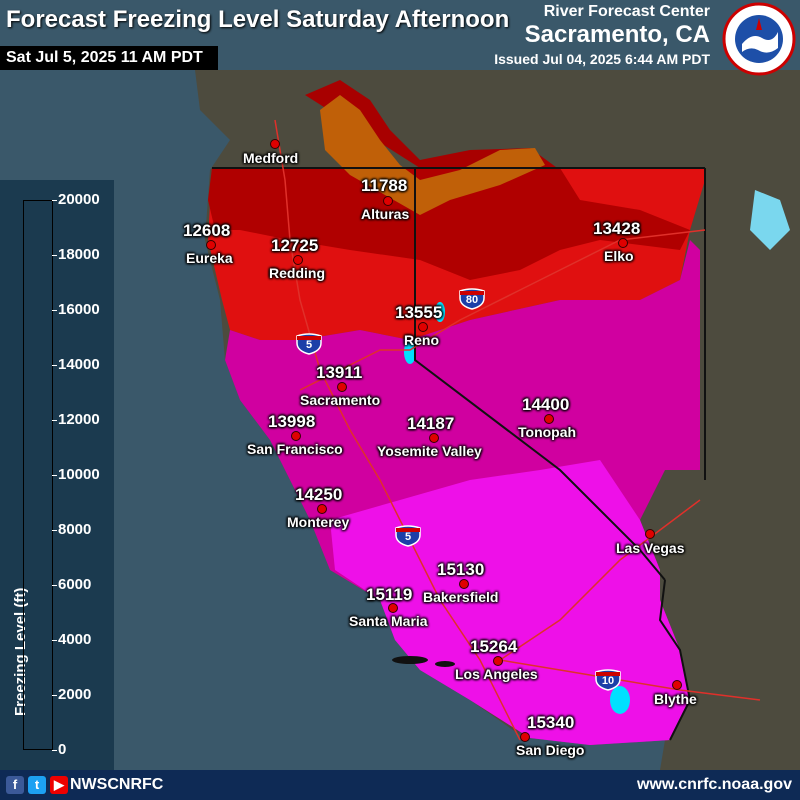 This screenshot has width=800, height=800. What do you see at coordinates (385, 214) in the screenshot?
I see `city-label-alturas: Alturas` at bounding box center [385, 214].